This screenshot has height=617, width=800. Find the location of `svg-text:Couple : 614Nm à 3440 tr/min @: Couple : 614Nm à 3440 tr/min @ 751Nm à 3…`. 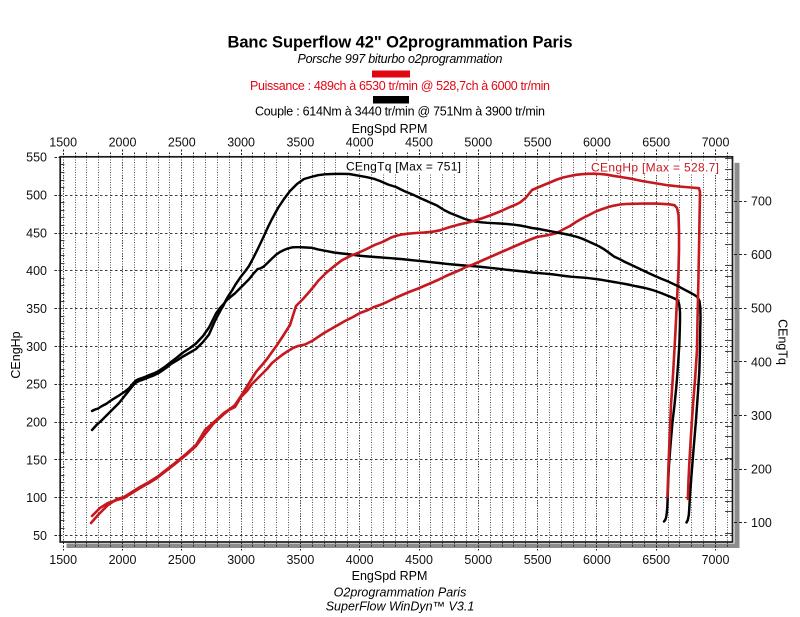

svg-text:Couple : 614Nm à 3440 tr/min @: Couple : 614Nm à 3440 tr/min @ 751Nm à 3… is located at coordinates (400, 112).